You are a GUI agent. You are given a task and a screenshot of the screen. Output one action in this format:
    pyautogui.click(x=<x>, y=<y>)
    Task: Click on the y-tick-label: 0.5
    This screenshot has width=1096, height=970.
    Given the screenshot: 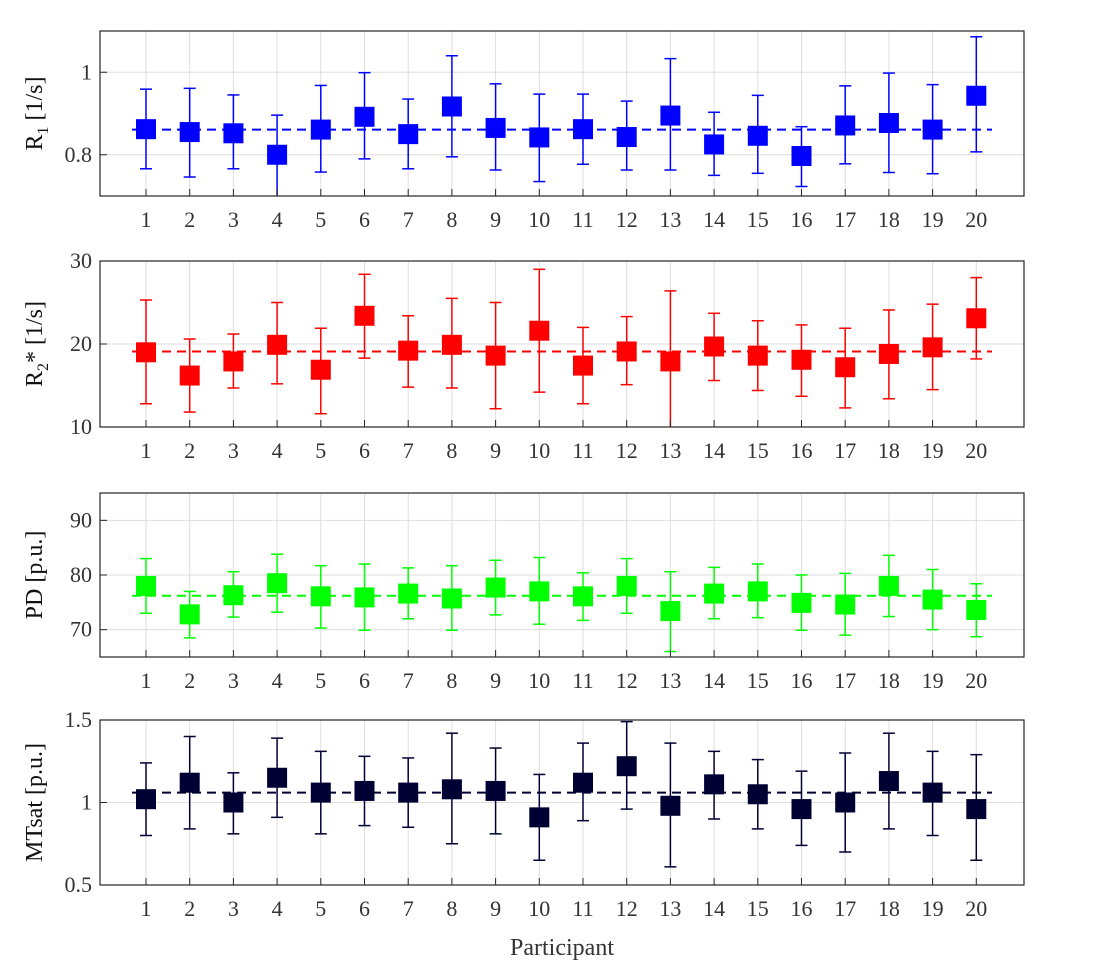 What is the action you would take?
    pyautogui.click(x=79, y=884)
    